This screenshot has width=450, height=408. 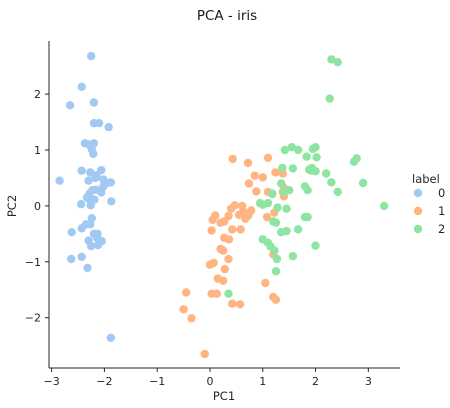 What do you see at coordinates (315, 381) in the screenshot?
I see `x-tick-label: 2` at bounding box center [315, 381].